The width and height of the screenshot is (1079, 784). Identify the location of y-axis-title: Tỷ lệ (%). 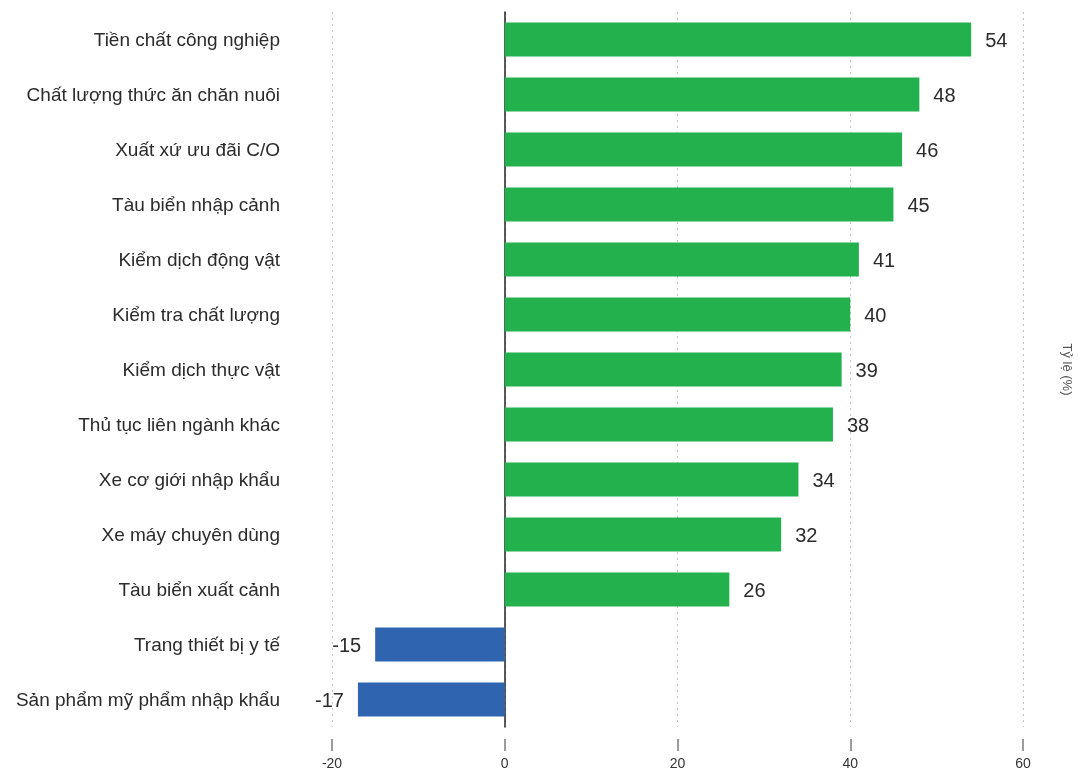
(1067, 369).